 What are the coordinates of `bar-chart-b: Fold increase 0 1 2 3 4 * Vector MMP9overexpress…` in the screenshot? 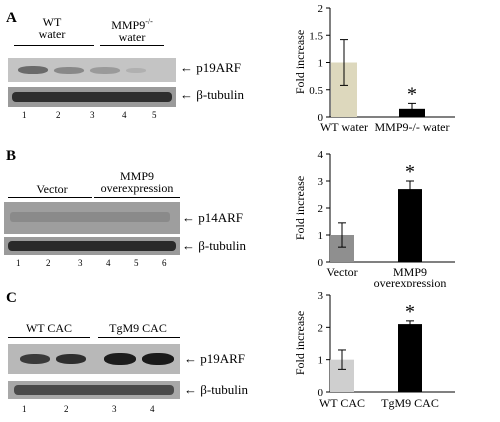 It's located at (374, 218).